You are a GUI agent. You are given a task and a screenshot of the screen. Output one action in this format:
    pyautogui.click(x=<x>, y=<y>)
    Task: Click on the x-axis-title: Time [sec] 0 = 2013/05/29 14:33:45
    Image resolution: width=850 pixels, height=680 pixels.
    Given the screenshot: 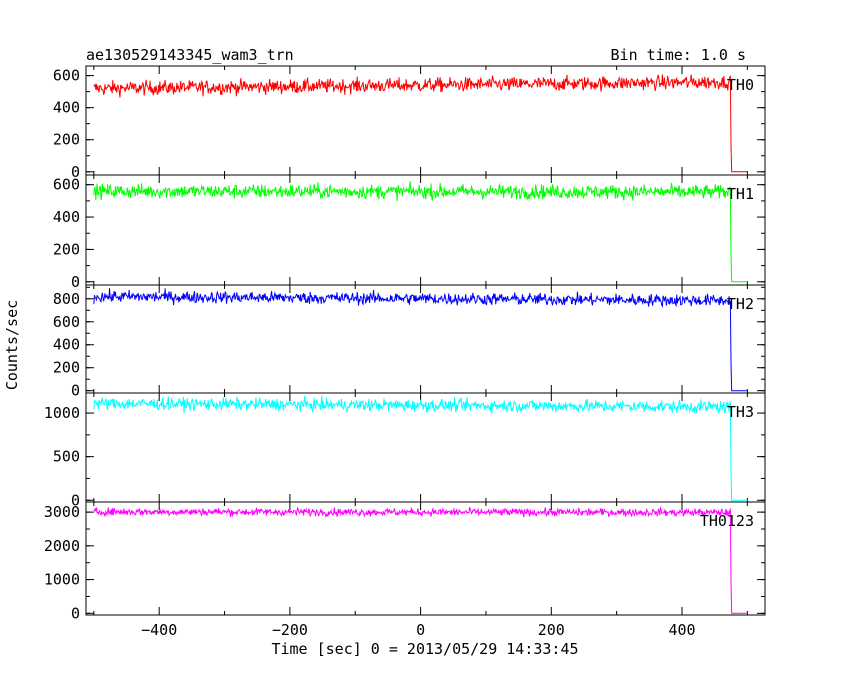 What is the action you would take?
    pyautogui.click(x=424, y=649)
    